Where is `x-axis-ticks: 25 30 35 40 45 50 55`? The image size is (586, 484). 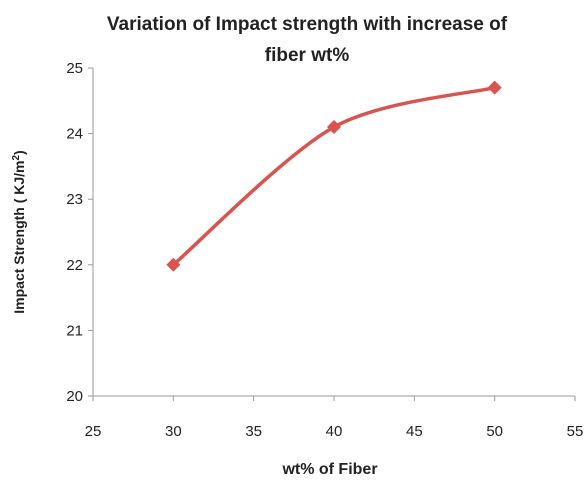 x-axis-ticks: 25 30 35 40 45 50 55 is located at coordinates (334, 418).